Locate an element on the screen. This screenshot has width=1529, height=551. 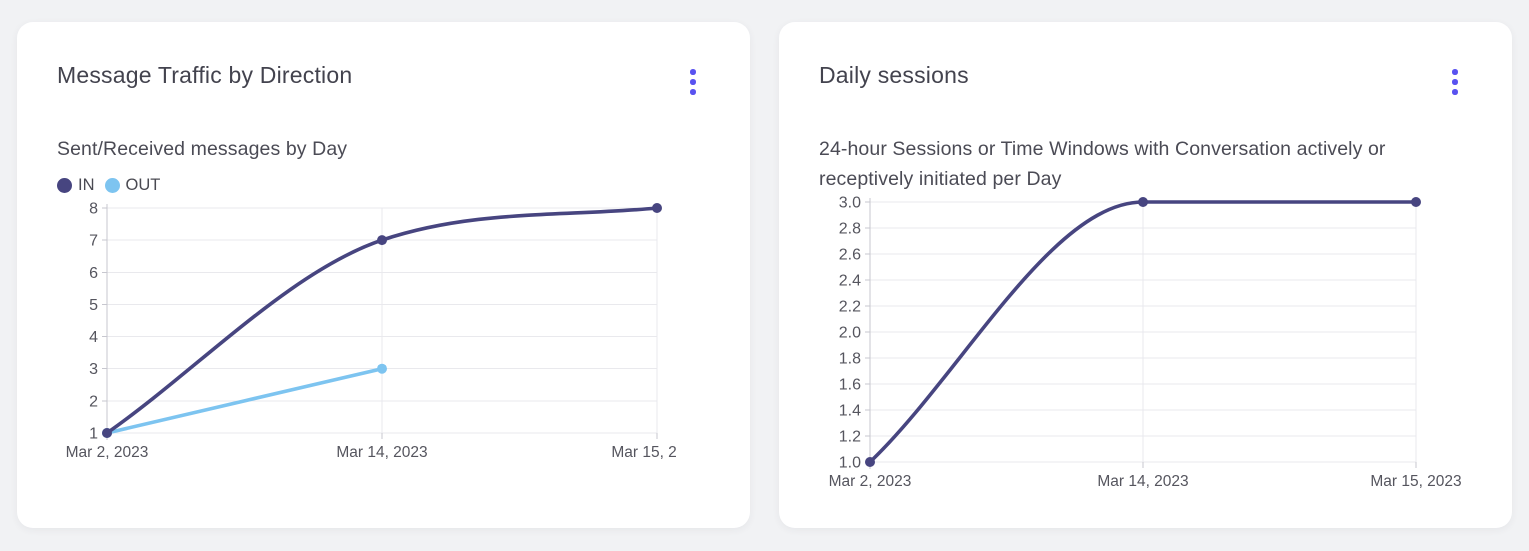
y-tick-label: 2 is located at coordinates (93, 401).